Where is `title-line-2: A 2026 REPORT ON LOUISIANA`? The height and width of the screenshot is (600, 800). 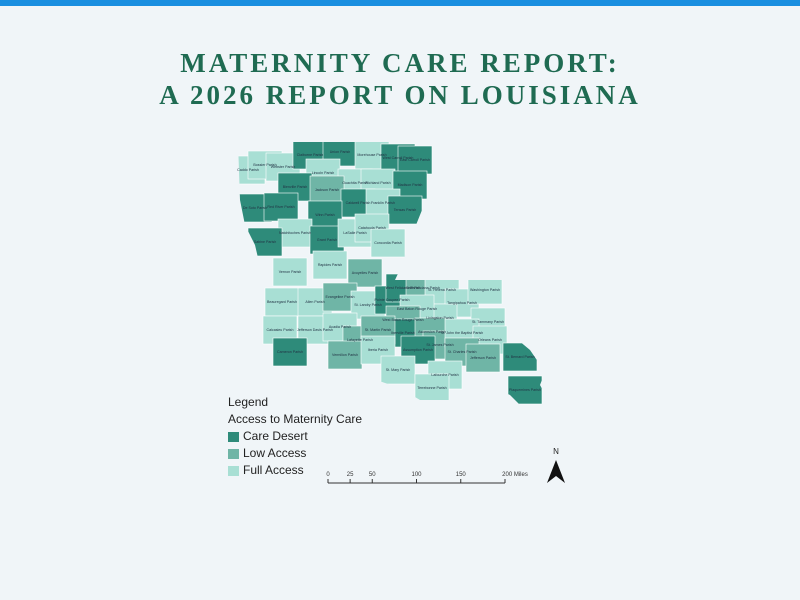 title-line-2: A 2026 REPORT ON LOUISIANA is located at coordinates (400, 95).